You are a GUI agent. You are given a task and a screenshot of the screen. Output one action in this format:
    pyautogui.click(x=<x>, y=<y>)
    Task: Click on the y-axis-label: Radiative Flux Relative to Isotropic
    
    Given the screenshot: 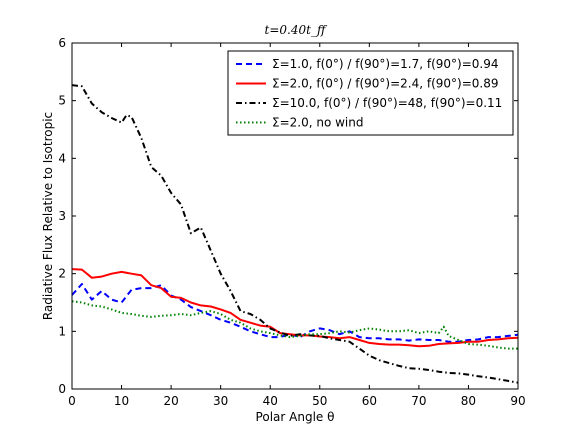 What is the action you would take?
    pyautogui.click(x=48, y=216)
    